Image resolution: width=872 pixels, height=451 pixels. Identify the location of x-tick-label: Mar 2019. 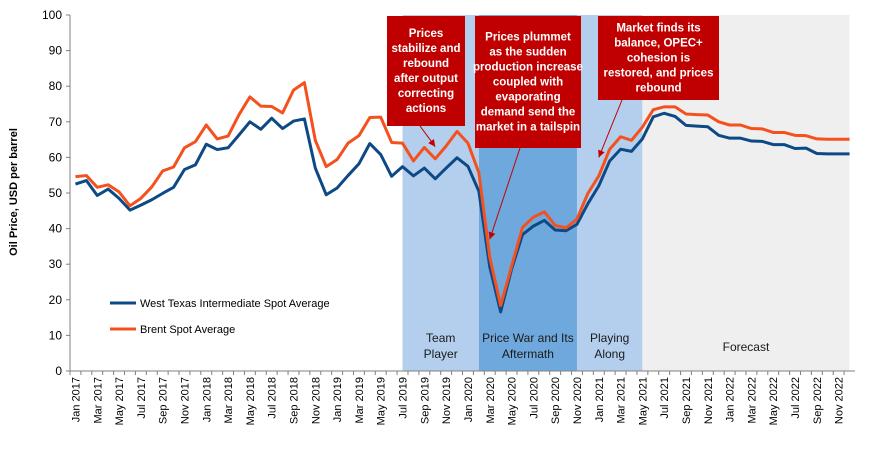
(360, 400).